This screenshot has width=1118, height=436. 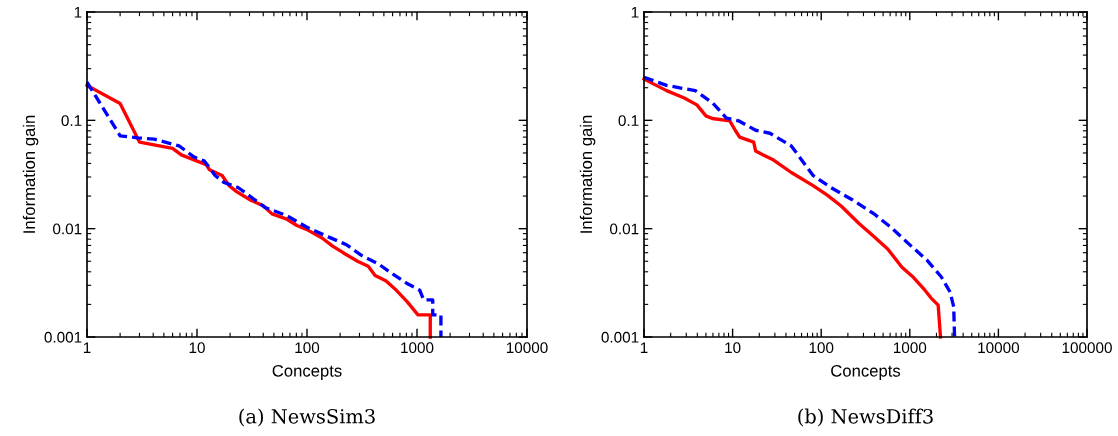 I want to click on text: (b) NewsDiff3, so click(x=865, y=417).